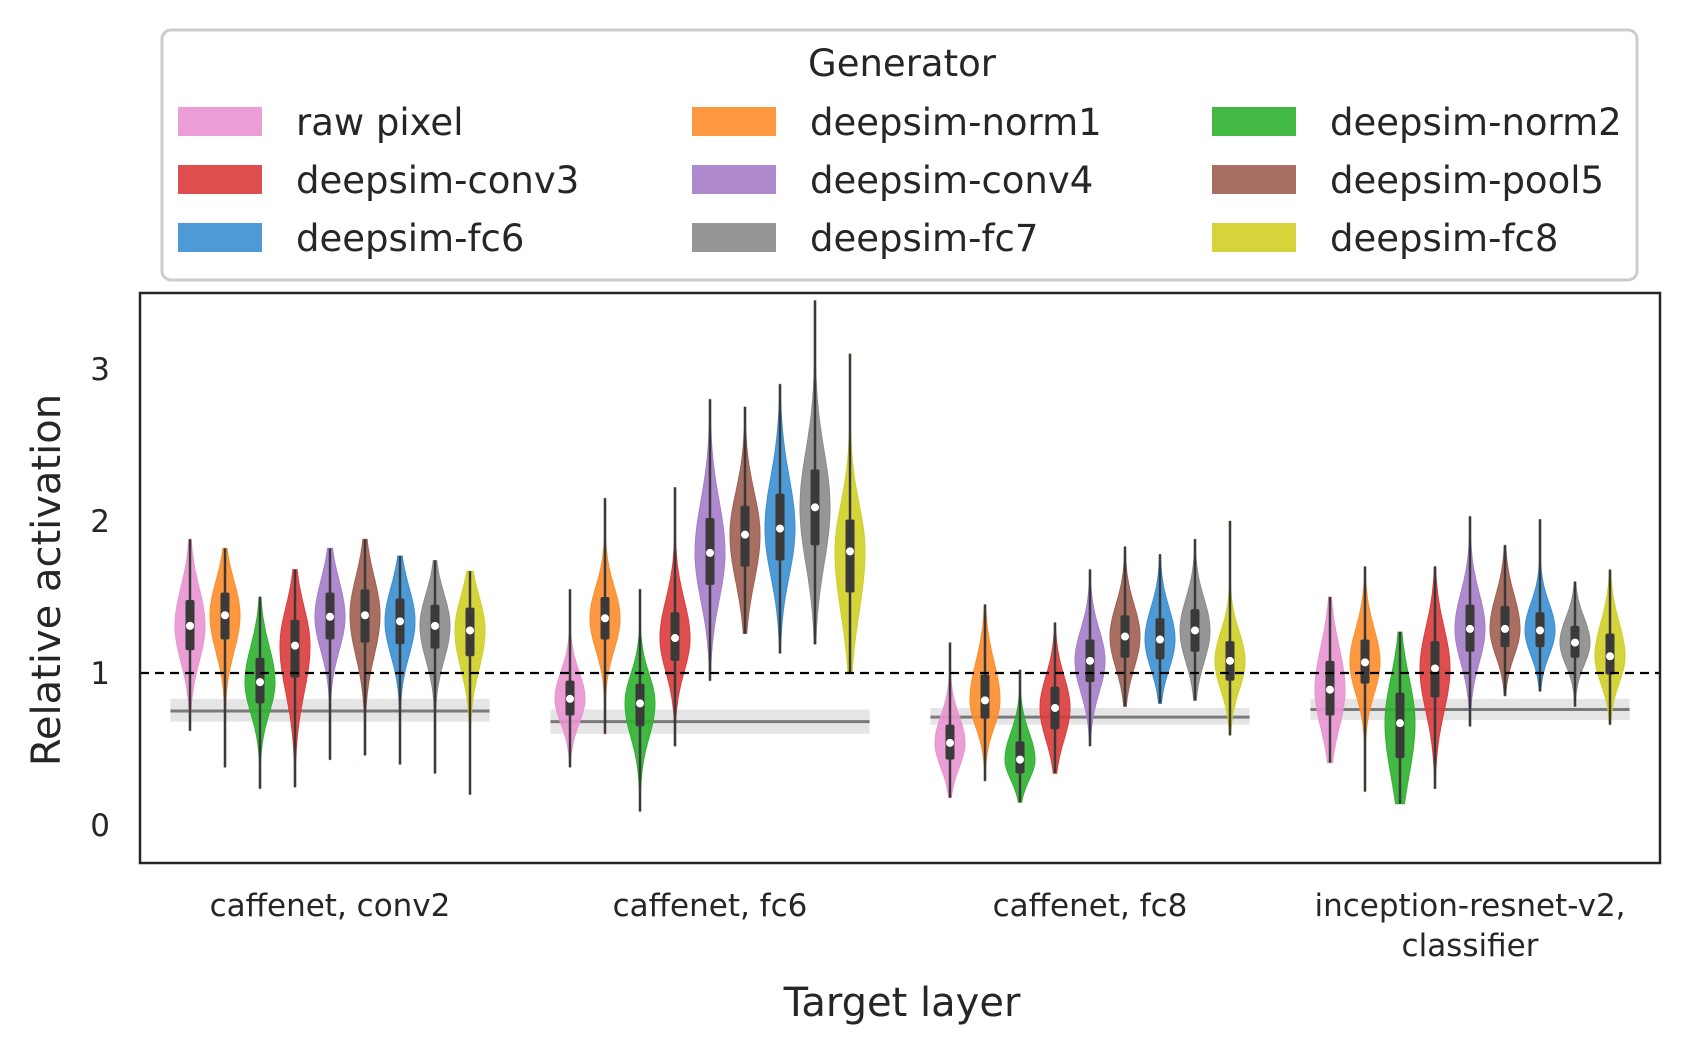 The image size is (1684, 1051). Describe the element at coordinates (1476, 122) in the screenshot. I see `legend-label: deepsim-norm2` at that location.